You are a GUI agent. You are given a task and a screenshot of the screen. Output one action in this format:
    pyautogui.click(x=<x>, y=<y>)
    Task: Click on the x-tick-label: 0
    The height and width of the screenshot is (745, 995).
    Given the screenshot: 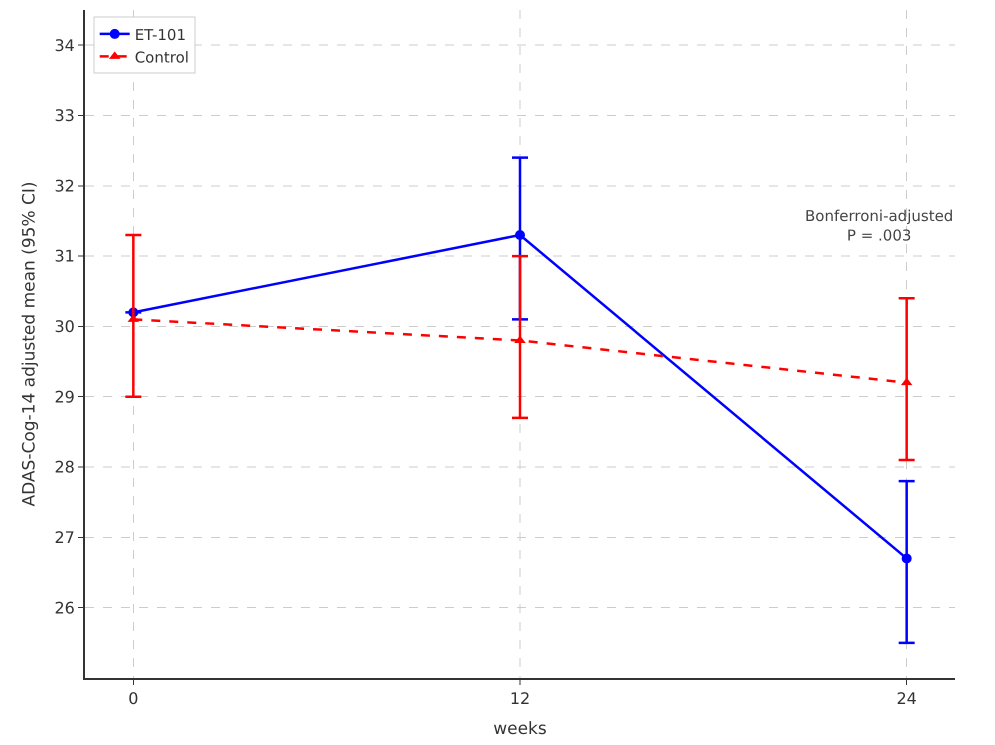 What is the action you would take?
    pyautogui.click(x=133, y=698)
    